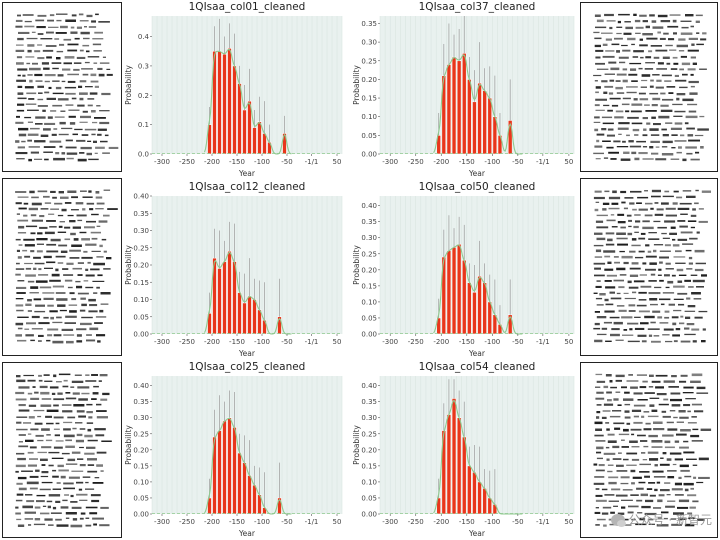 This screenshot has height=540, width=720. What do you see at coordinates (649, 267) in the screenshot?
I see `manuscript-thumbnail-col50` at bounding box center [649, 267].